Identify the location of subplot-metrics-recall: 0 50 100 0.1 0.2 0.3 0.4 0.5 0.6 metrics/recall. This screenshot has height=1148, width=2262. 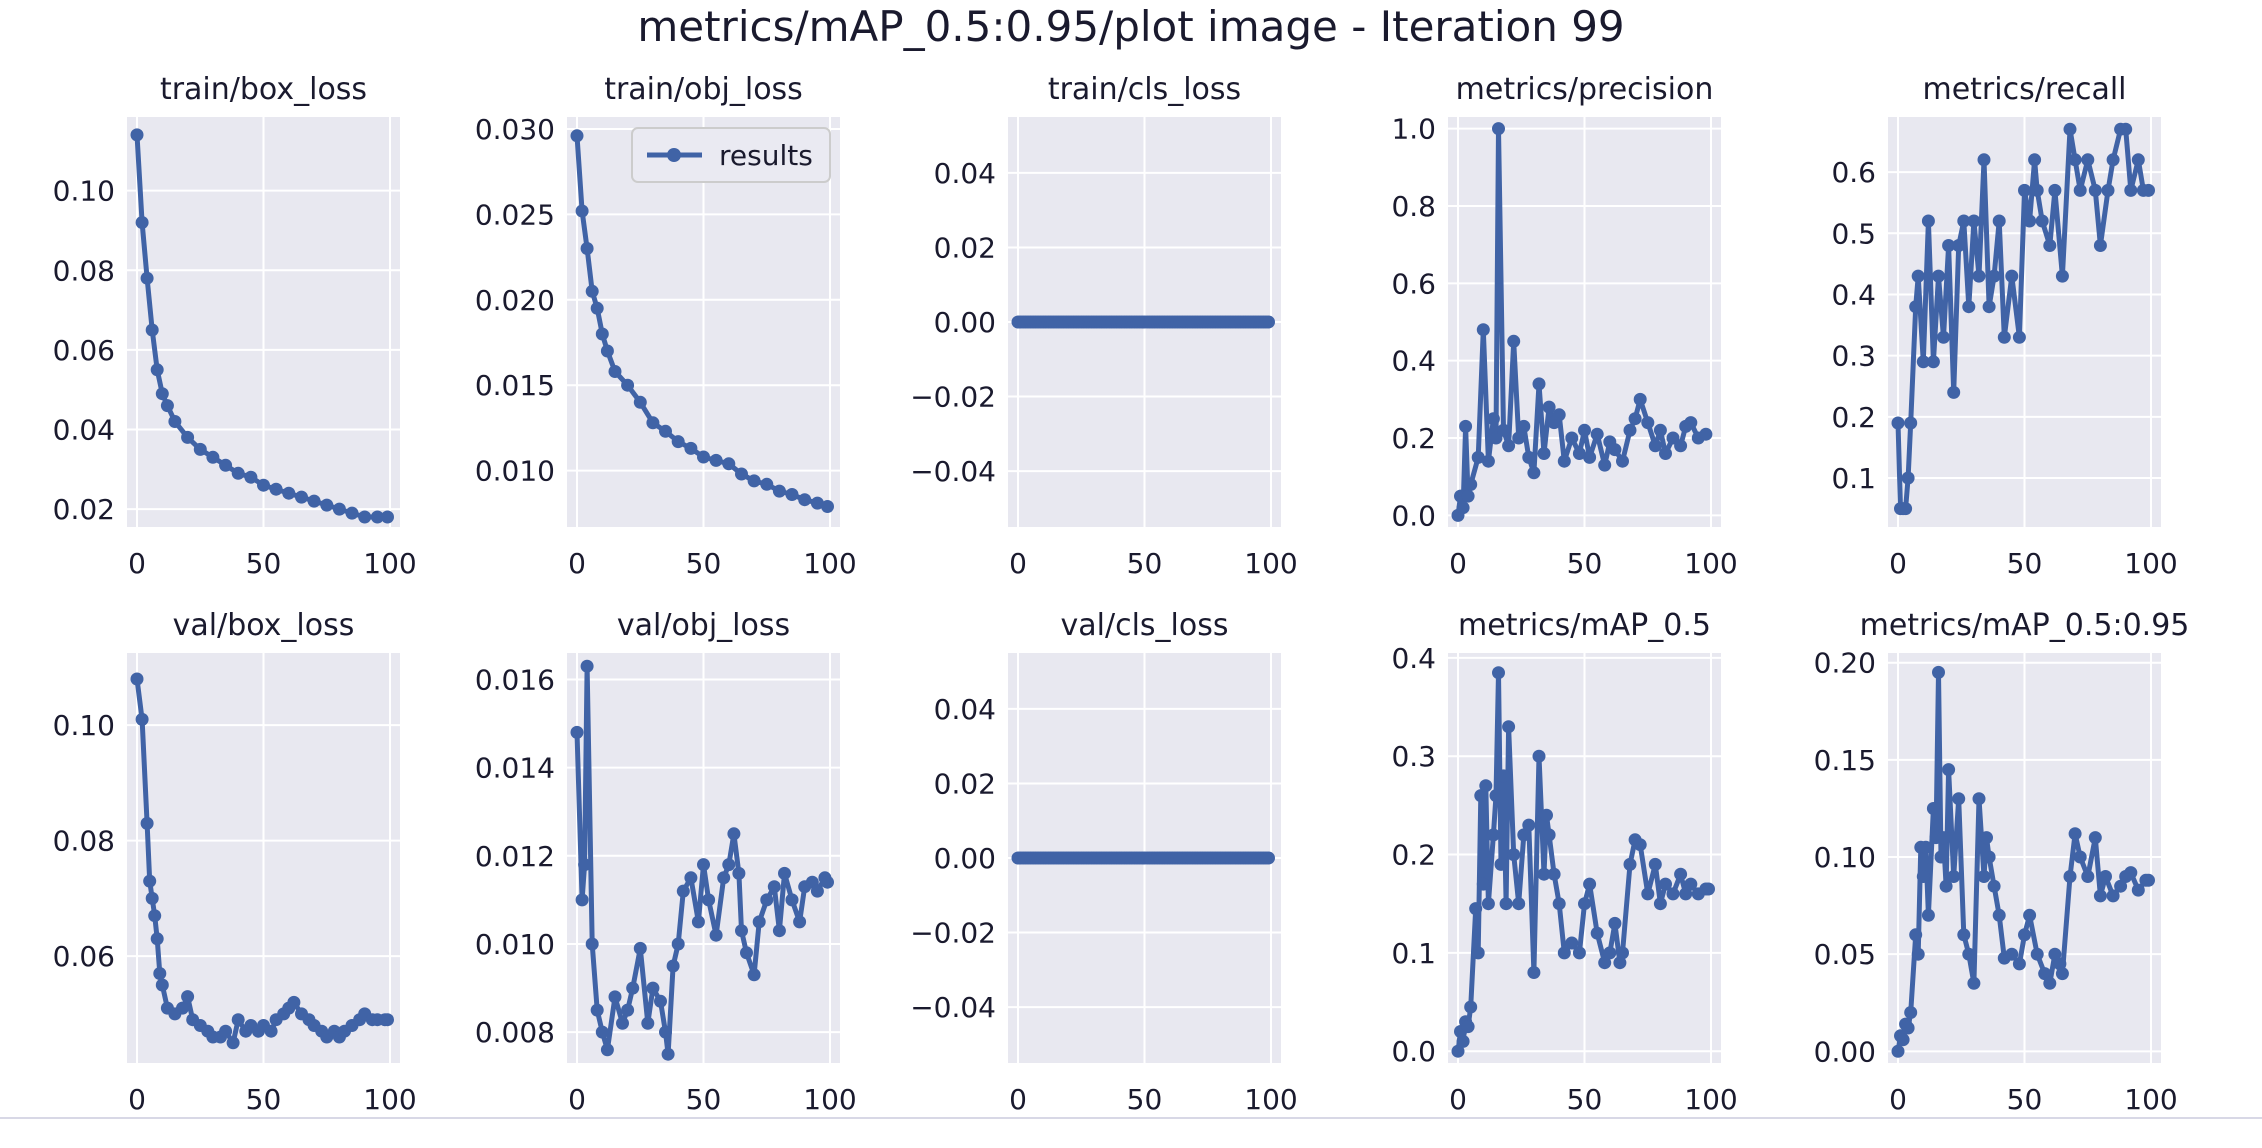
(2004, 326).